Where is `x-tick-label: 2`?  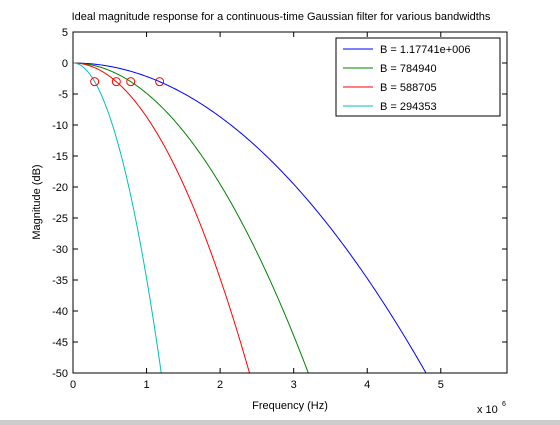
x-tick-label: 2 is located at coordinates (220, 385).